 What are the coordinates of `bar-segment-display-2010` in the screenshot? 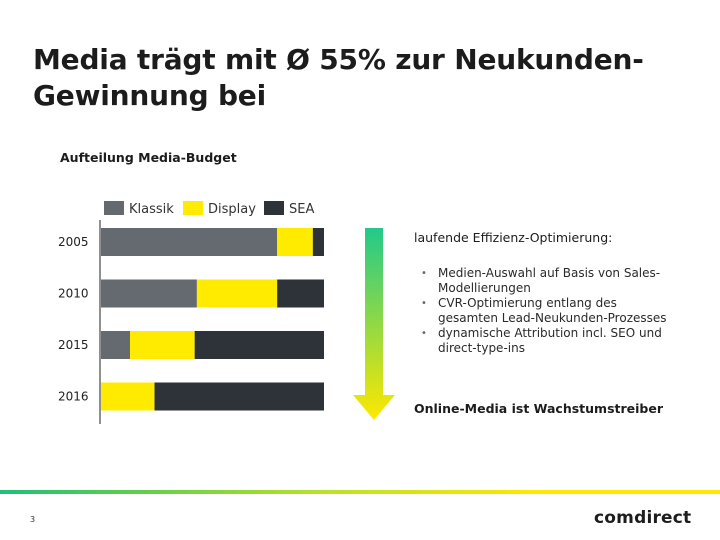 It's located at (237, 293).